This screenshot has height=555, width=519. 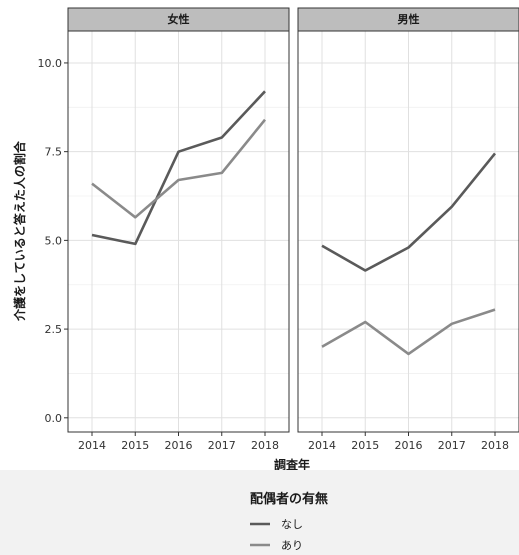 I want to click on legend-item: あり, so click(x=276, y=545).